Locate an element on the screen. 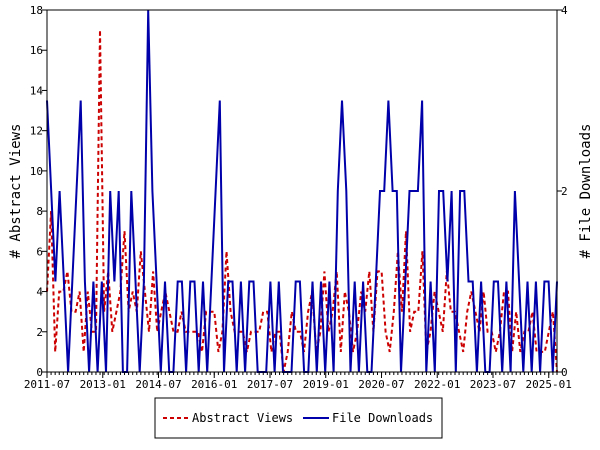 Image resolution: width=600 pixels, height=450 pixels. left-axis-tick-label: 0 is located at coordinates (39, 372).